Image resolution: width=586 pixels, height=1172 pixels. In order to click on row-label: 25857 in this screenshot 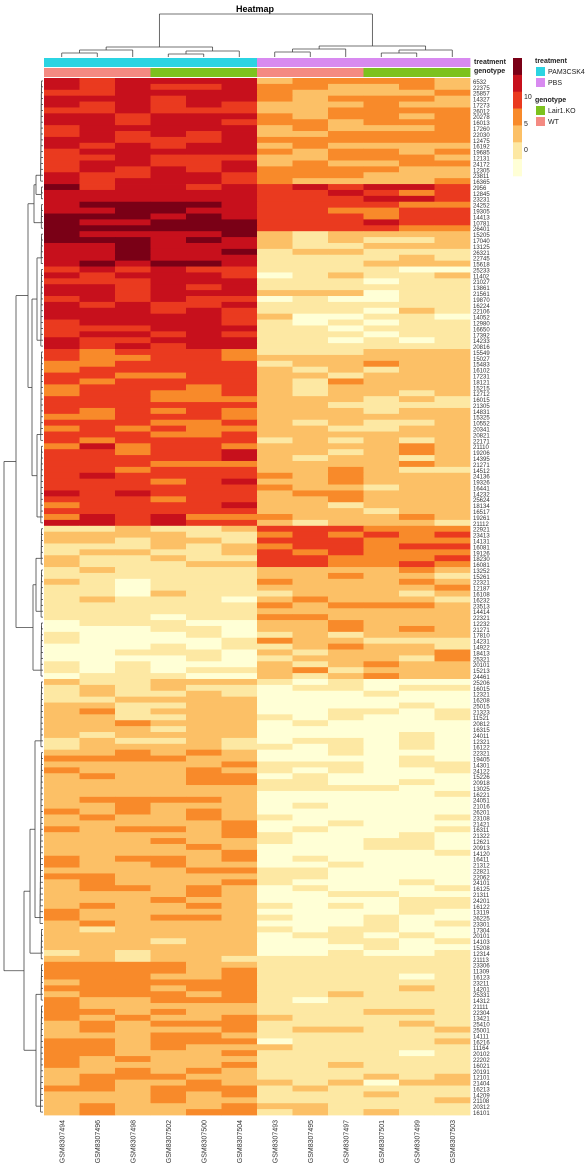, I will do `click(481, 95)`.